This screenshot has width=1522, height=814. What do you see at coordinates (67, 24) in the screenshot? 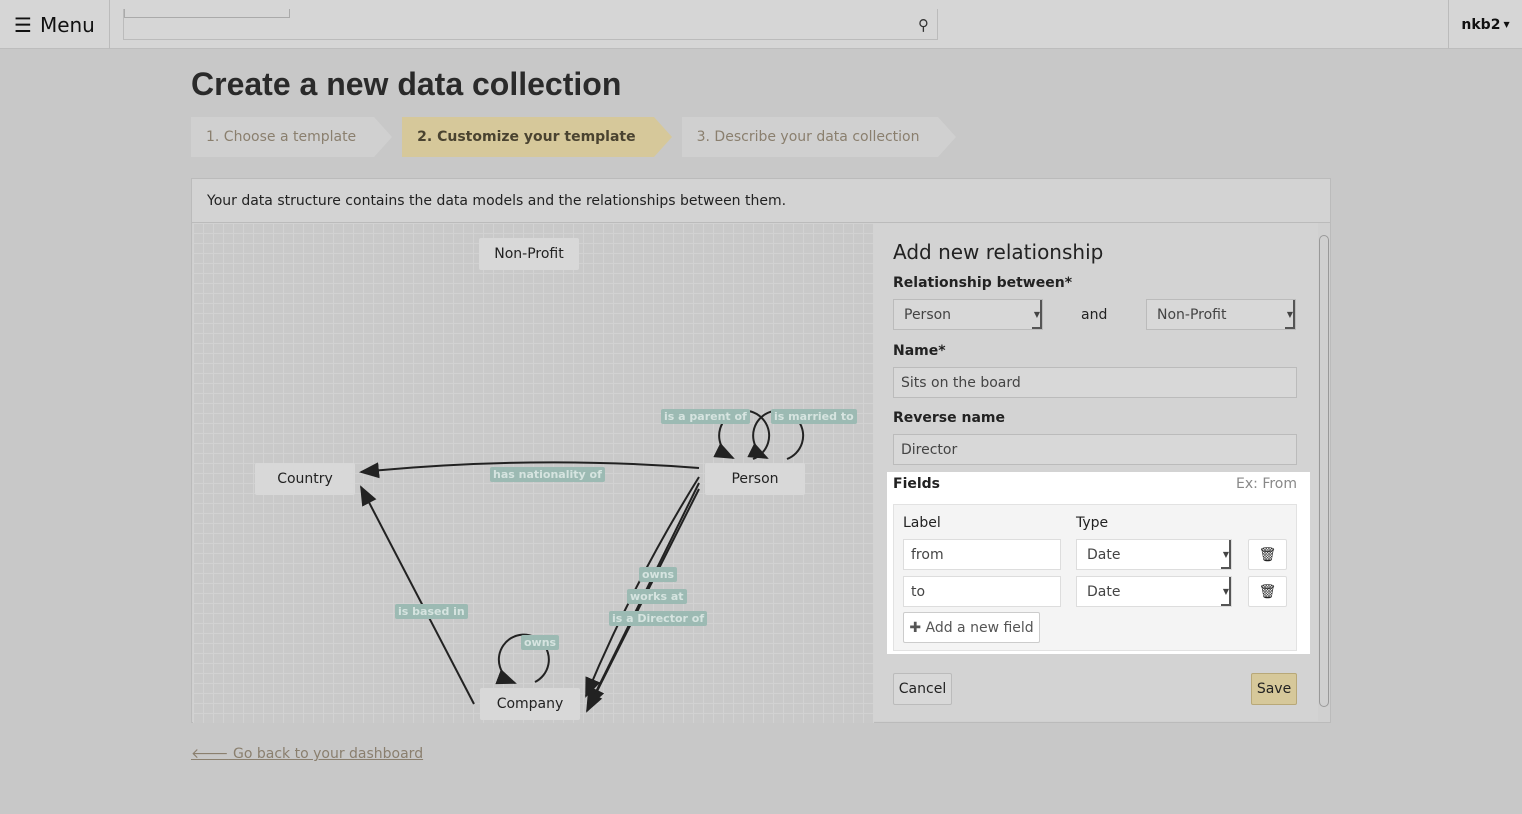
I see `menu-label: Menu` at bounding box center [67, 24].